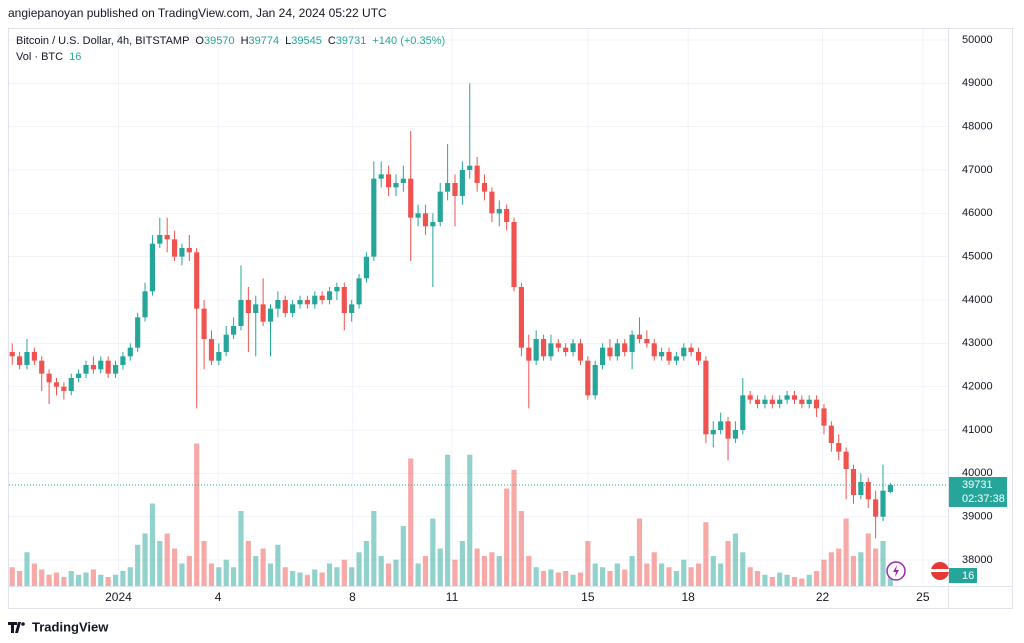 This screenshot has width=1024, height=643. Describe the element at coordinates (977, 40) in the screenshot. I see `y-tick-label: 50000` at that location.